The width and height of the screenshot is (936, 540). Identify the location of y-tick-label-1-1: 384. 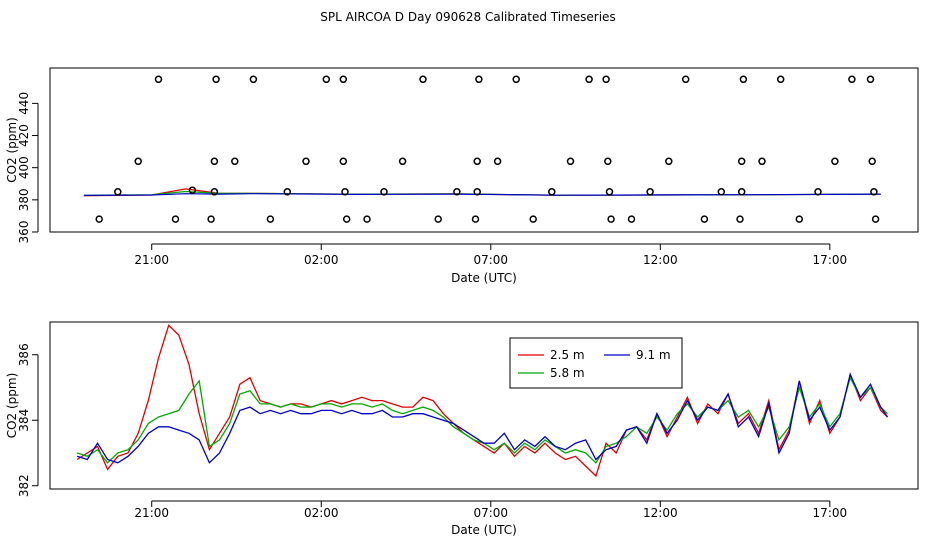
(24, 420).